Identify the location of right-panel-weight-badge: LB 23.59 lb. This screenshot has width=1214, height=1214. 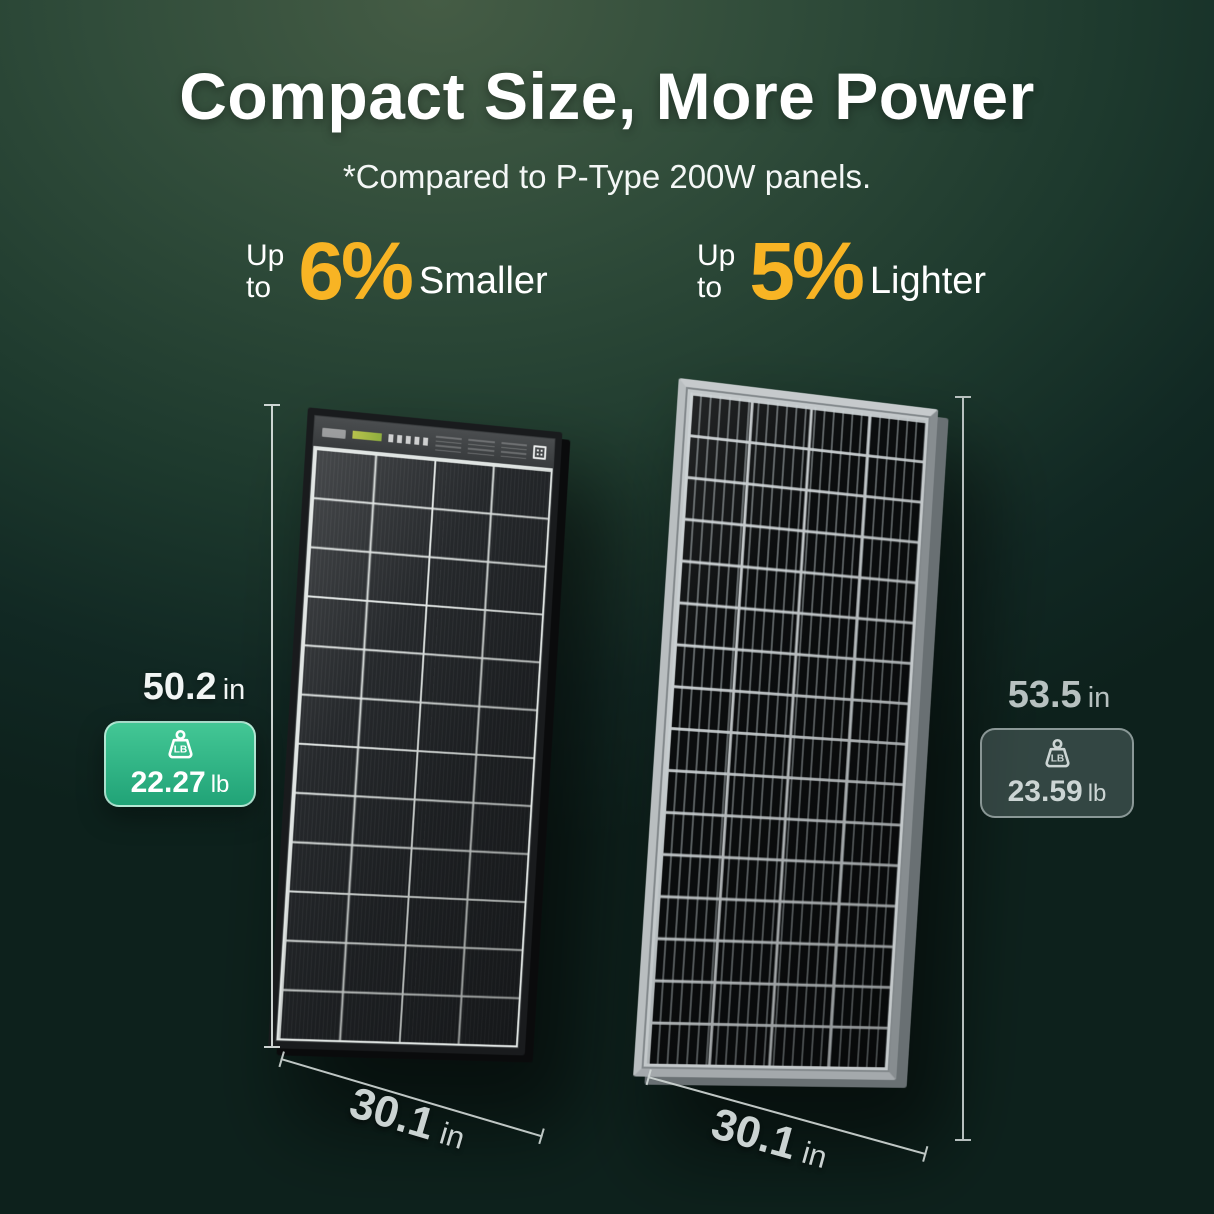
(1057, 773).